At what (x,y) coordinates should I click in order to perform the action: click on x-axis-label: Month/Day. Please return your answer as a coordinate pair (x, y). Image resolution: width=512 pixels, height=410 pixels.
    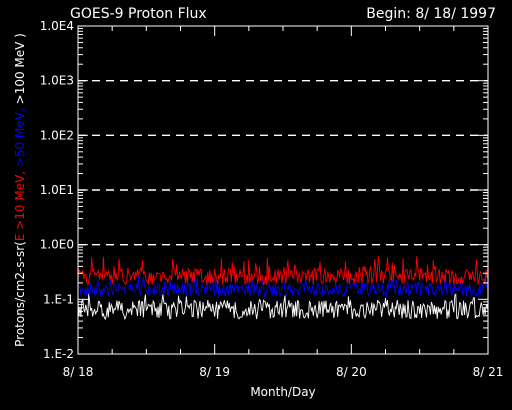
    Looking at the image, I should click on (282, 392).